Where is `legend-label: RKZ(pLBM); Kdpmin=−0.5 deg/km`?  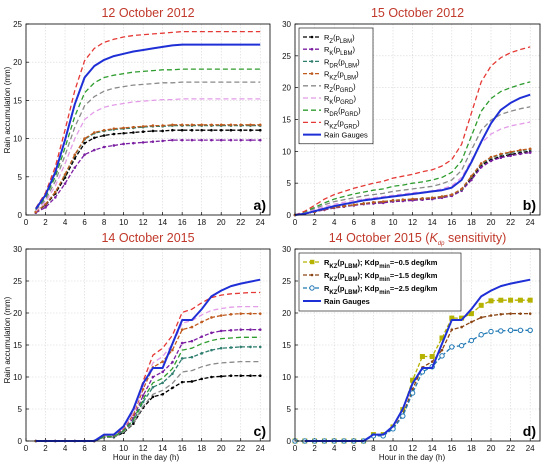
legend-label: RKZ(pLBM); Kdpmin=−0.5 deg/km is located at coordinates (381, 264).